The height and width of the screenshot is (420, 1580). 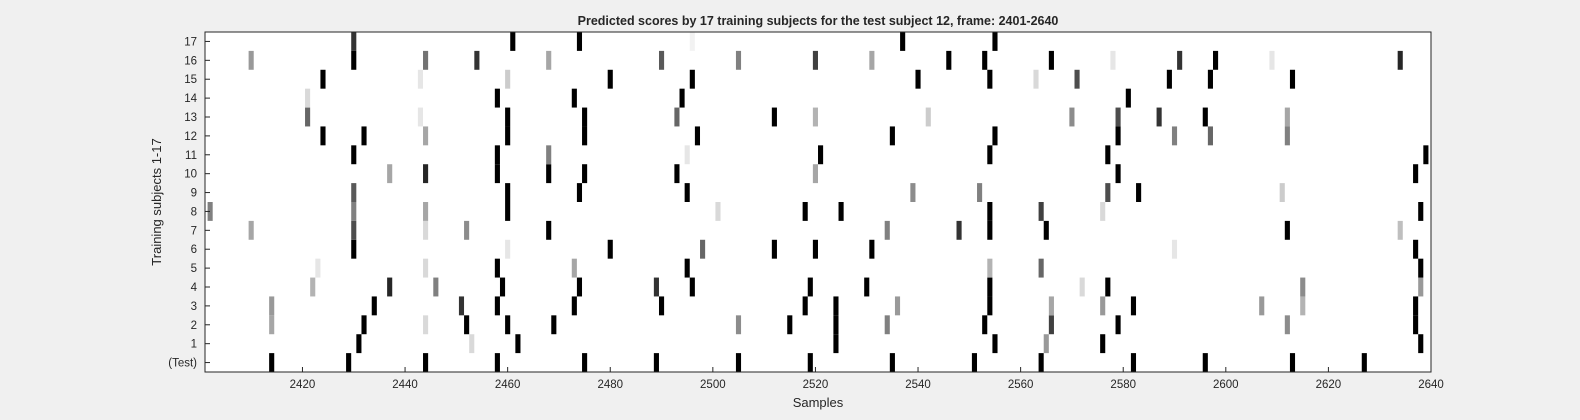 I want to click on y-tick-label: 9, so click(x=194, y=194).